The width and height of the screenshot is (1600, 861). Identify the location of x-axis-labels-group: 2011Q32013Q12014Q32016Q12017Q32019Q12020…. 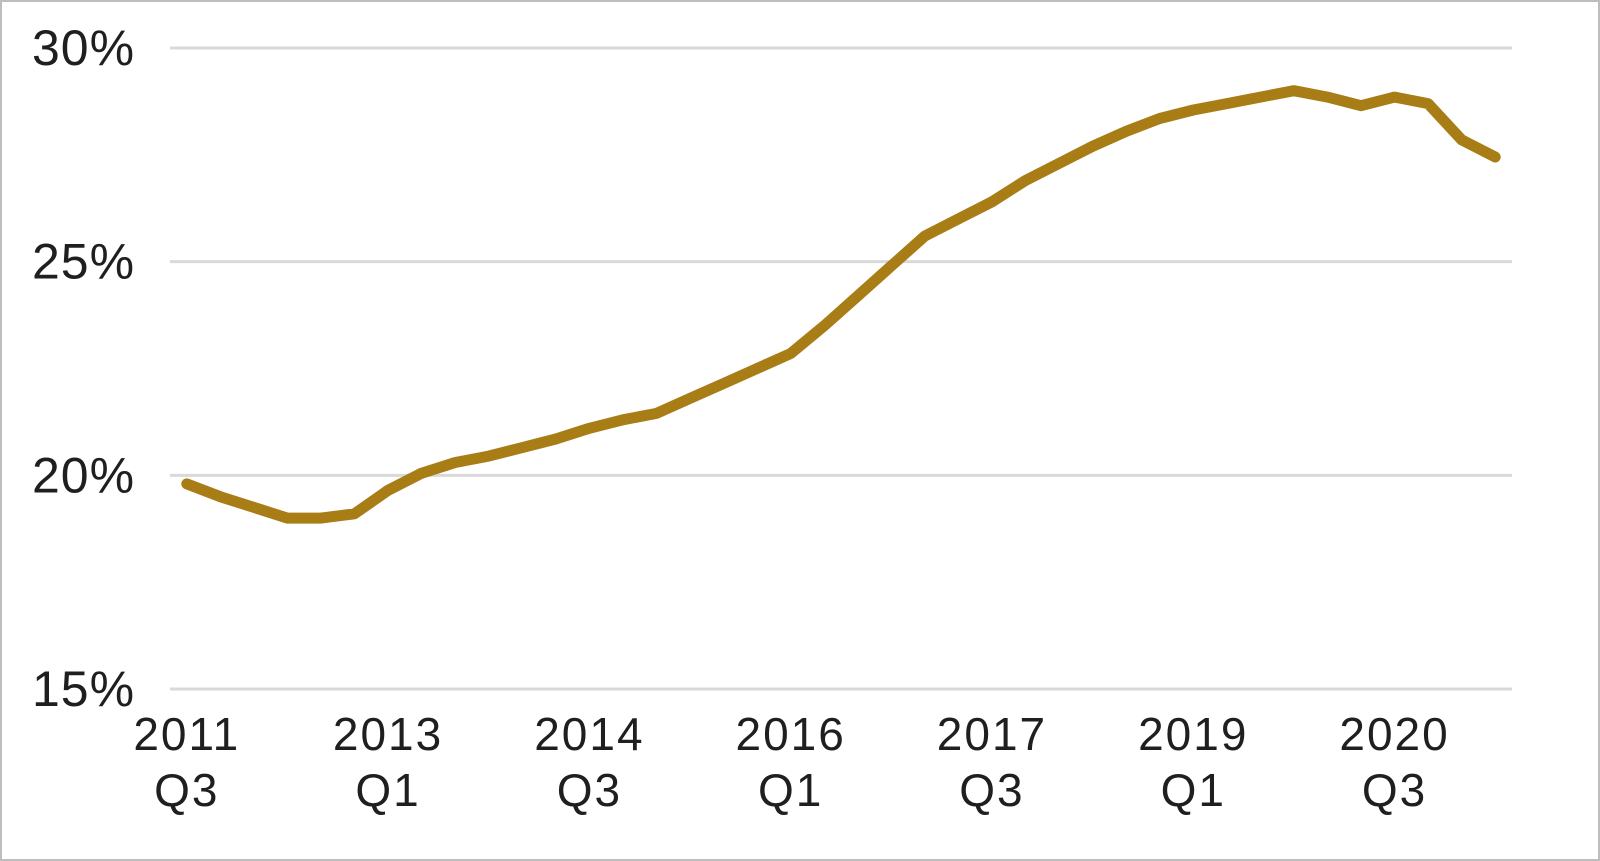
(791, 762).